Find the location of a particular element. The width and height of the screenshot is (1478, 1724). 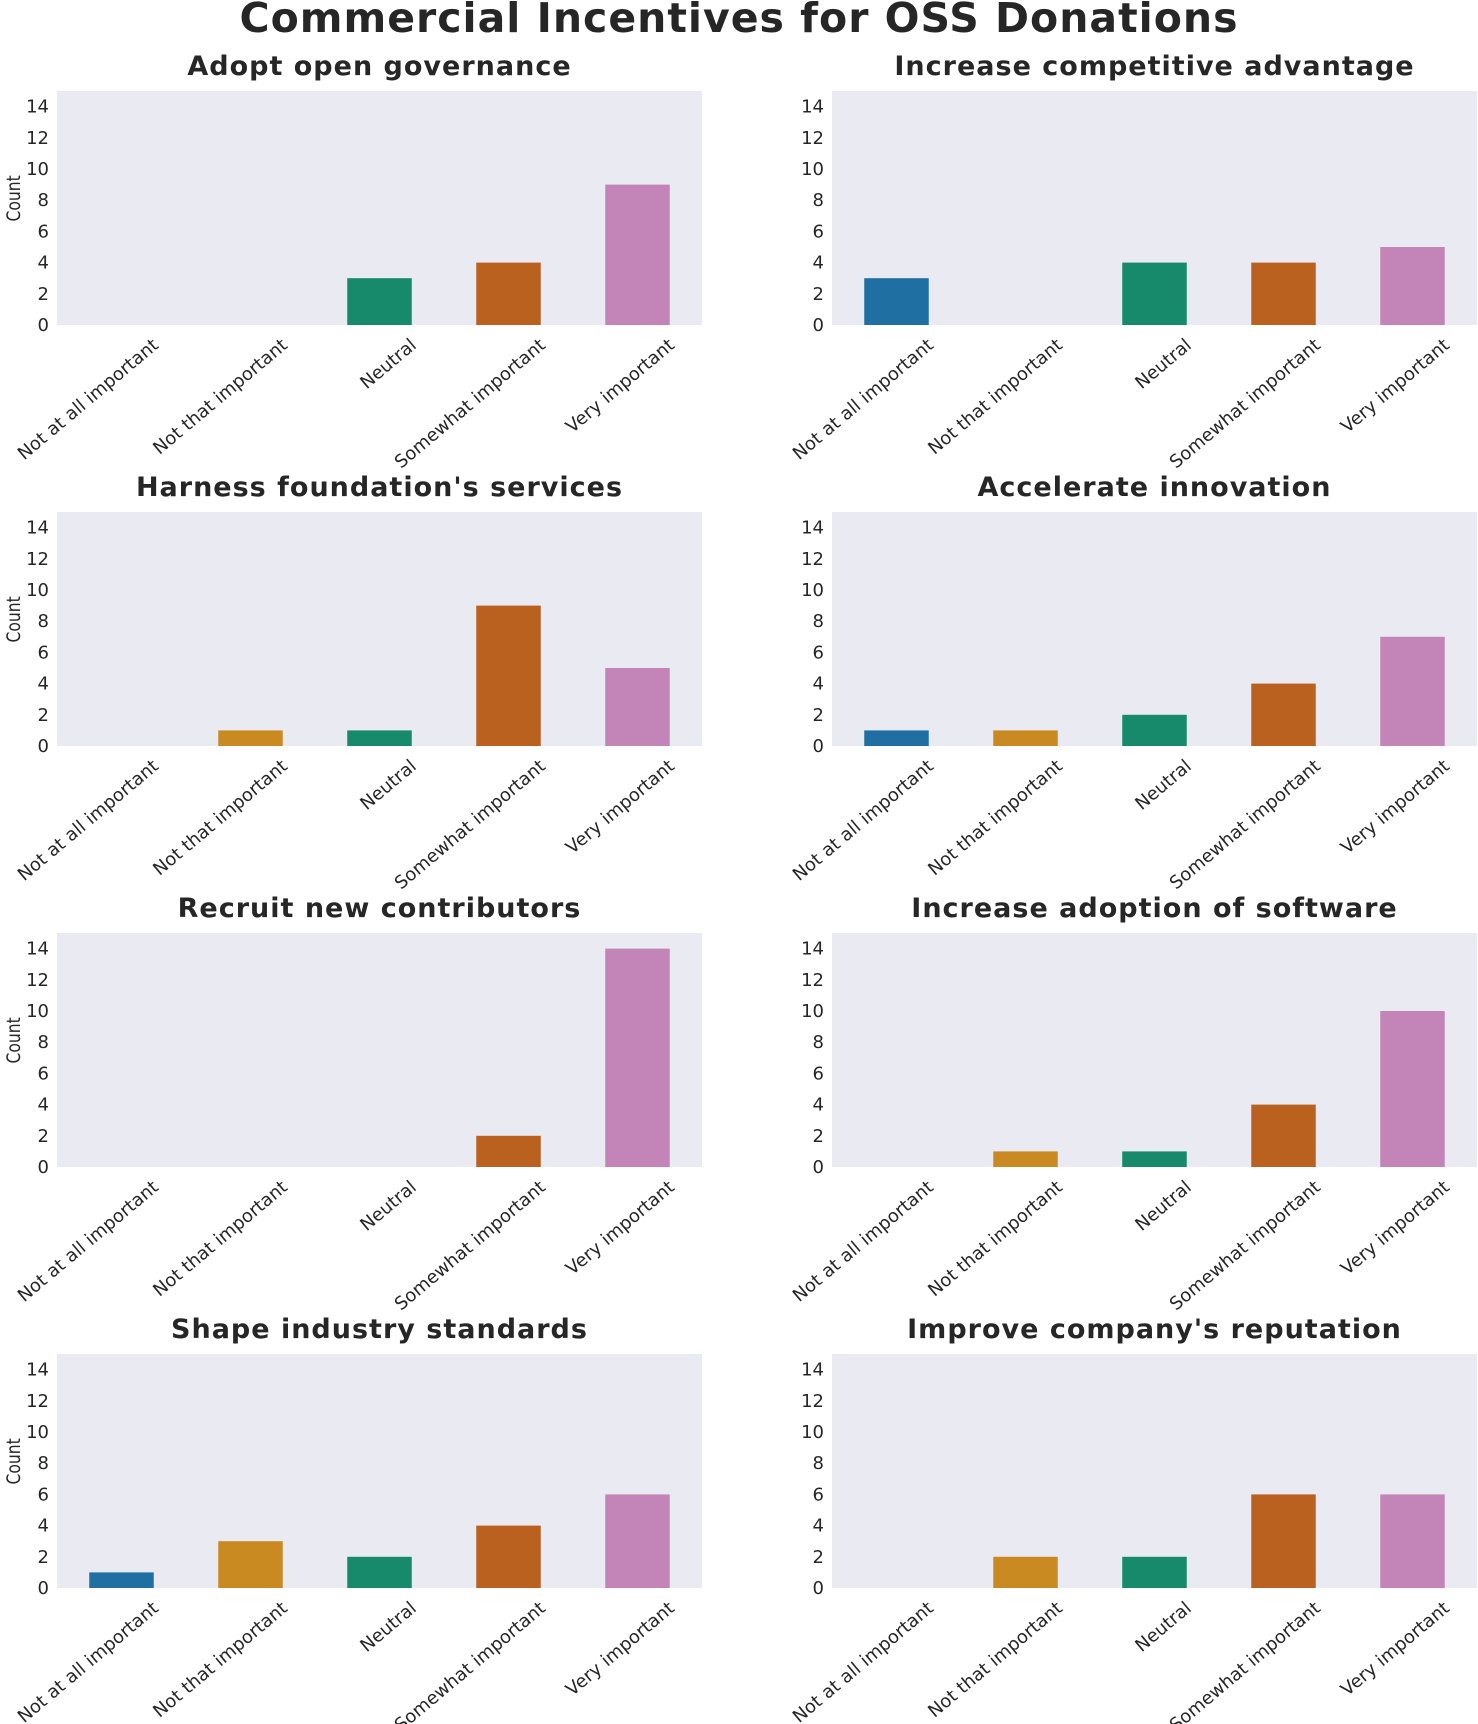

subplot-title: Shape industry standards is located at coordinates (379, 1329).